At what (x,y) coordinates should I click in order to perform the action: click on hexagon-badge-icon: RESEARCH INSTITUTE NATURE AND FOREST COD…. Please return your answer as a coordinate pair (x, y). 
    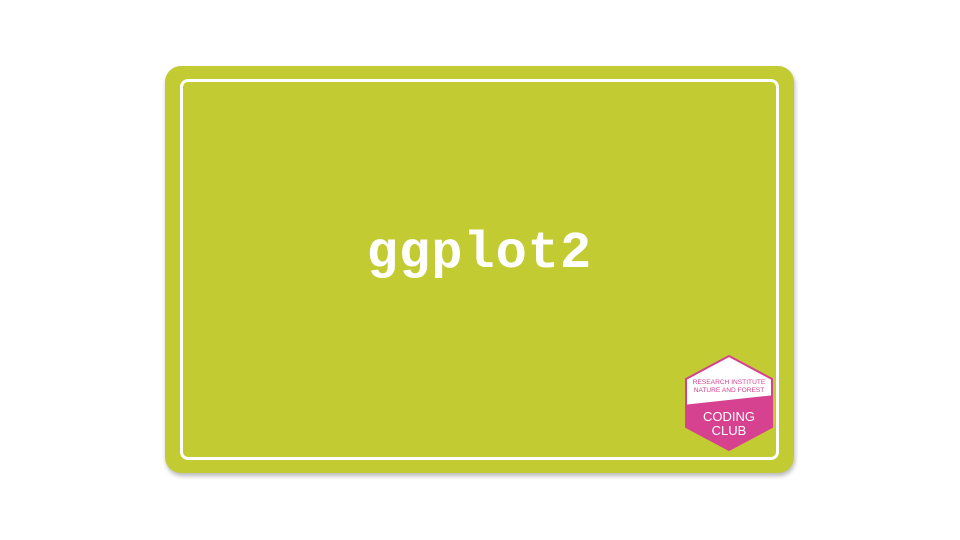
    Looking at the image, I should click on (729, 403).